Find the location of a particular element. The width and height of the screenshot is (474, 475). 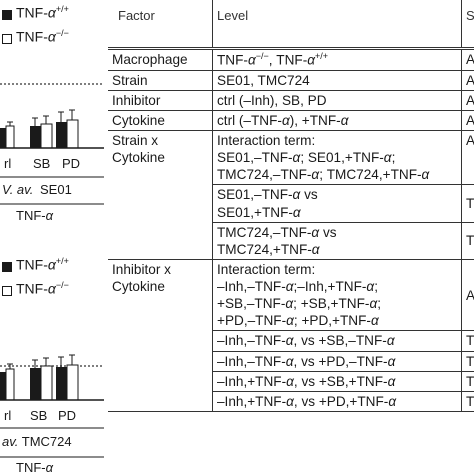

legend-label-ko-bottom: TNF-α−/− is located at coordinates (42, 288).